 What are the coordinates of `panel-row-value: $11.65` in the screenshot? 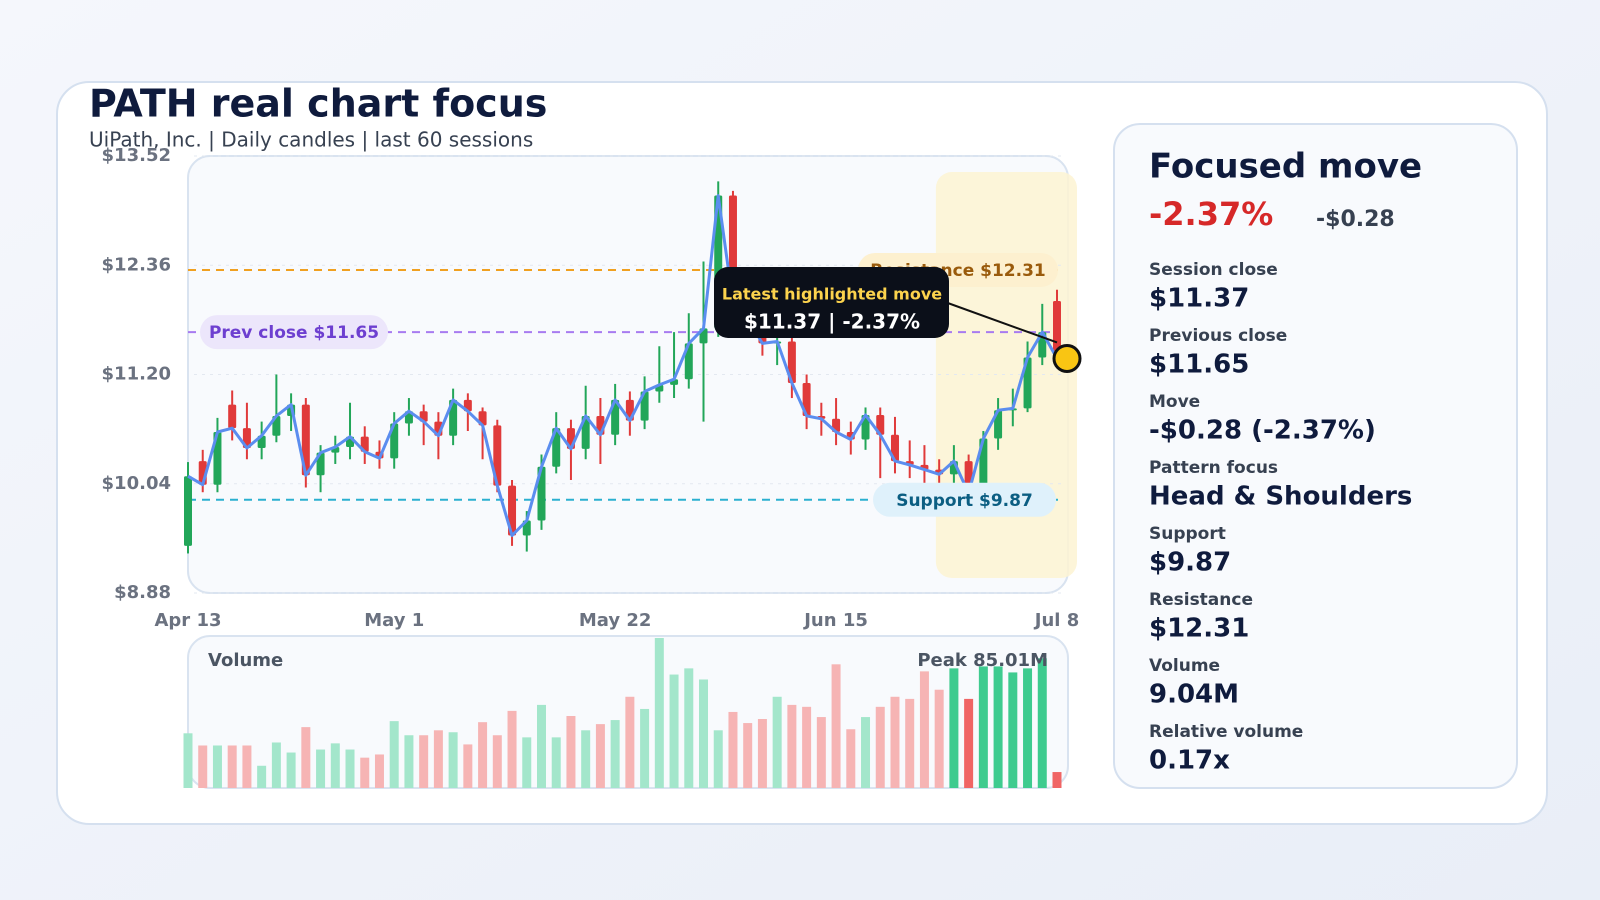 It's located at (1199, 365).